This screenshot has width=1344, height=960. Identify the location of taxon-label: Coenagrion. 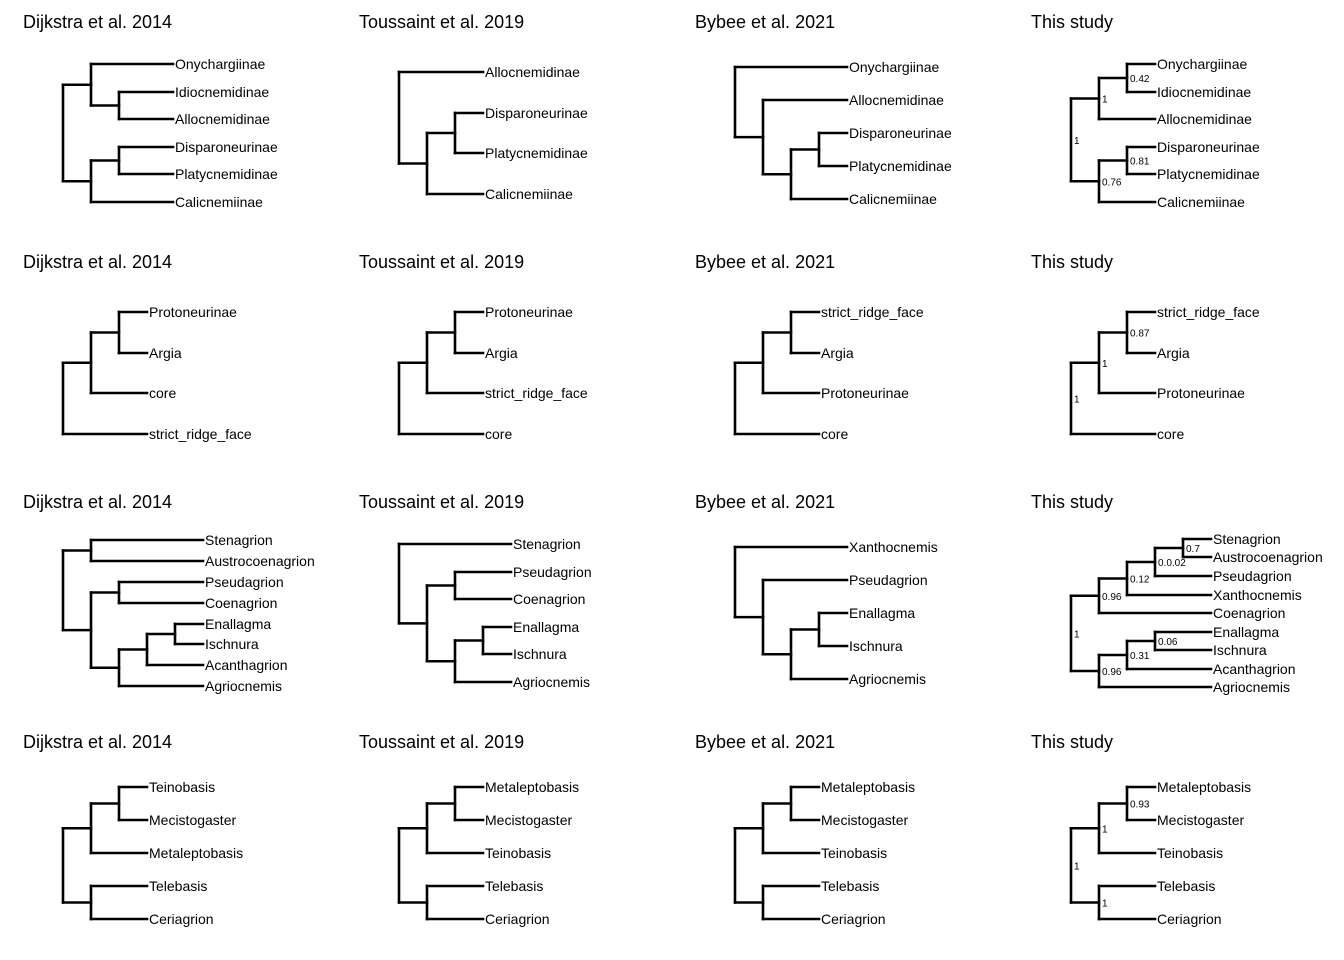
(549, 599).